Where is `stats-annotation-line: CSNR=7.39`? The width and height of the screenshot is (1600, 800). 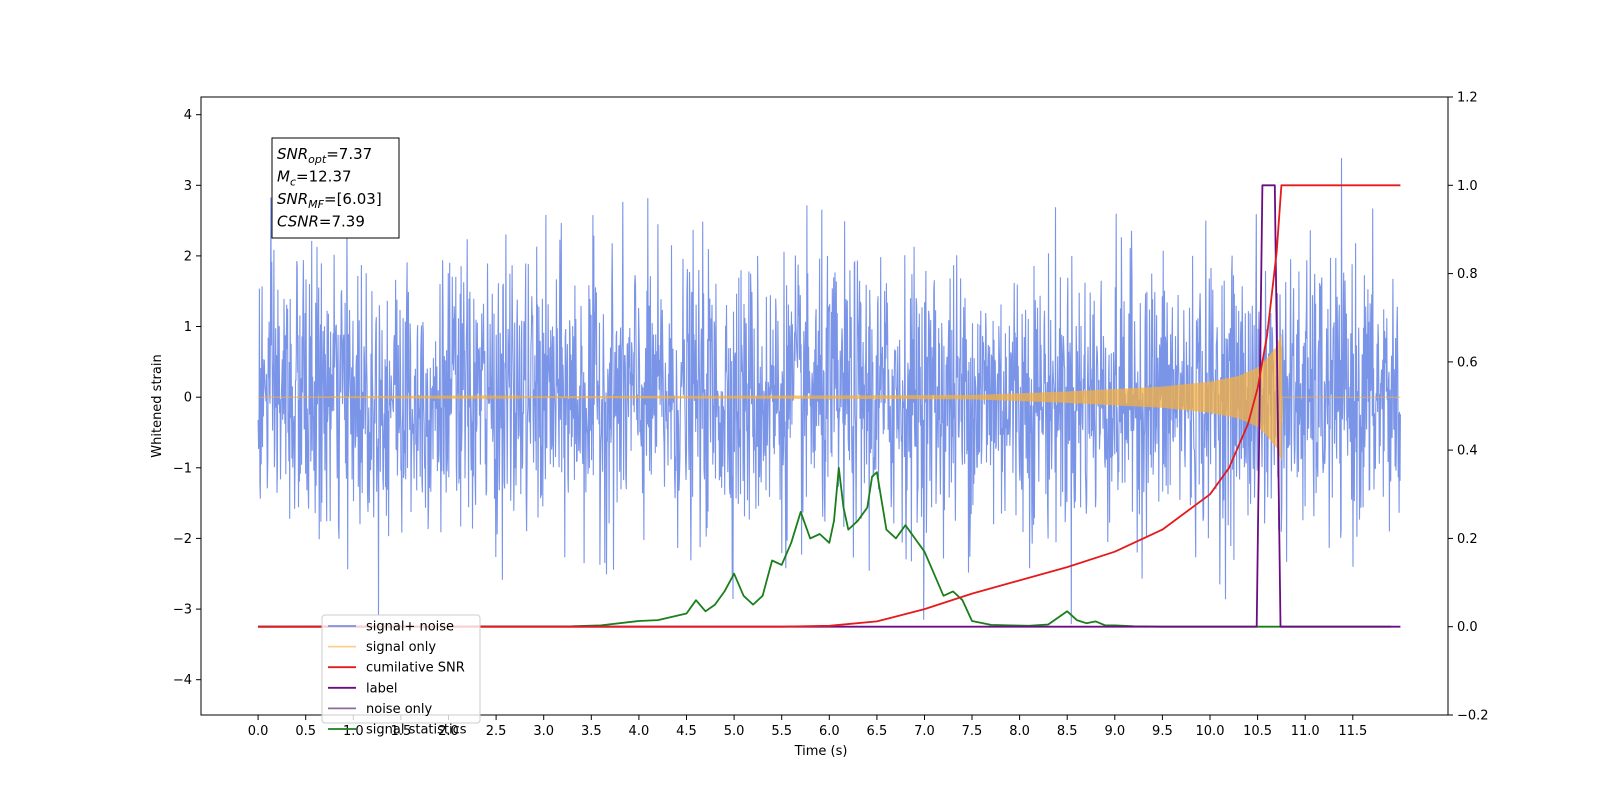
stats-annotation-line: CSNR=7.39 is located at coordinates (321, 222).